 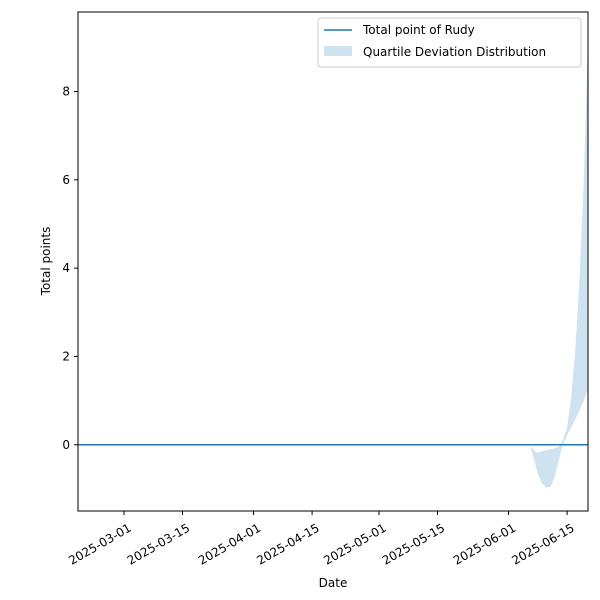 What do you see at coordinates (354, 544) in the screenshot?
I see `x-tick-label: 2025-05-01` at bounding box center [354, 544].